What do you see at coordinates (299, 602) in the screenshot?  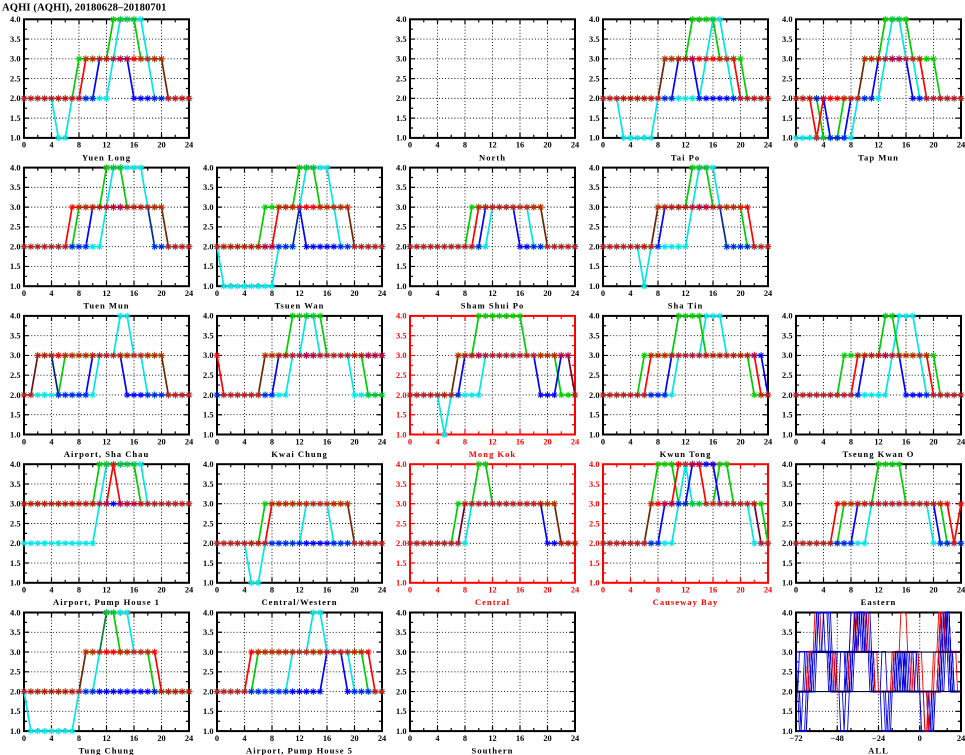 I see `svg-text: Central/Western` at bounding box center [299, 602].